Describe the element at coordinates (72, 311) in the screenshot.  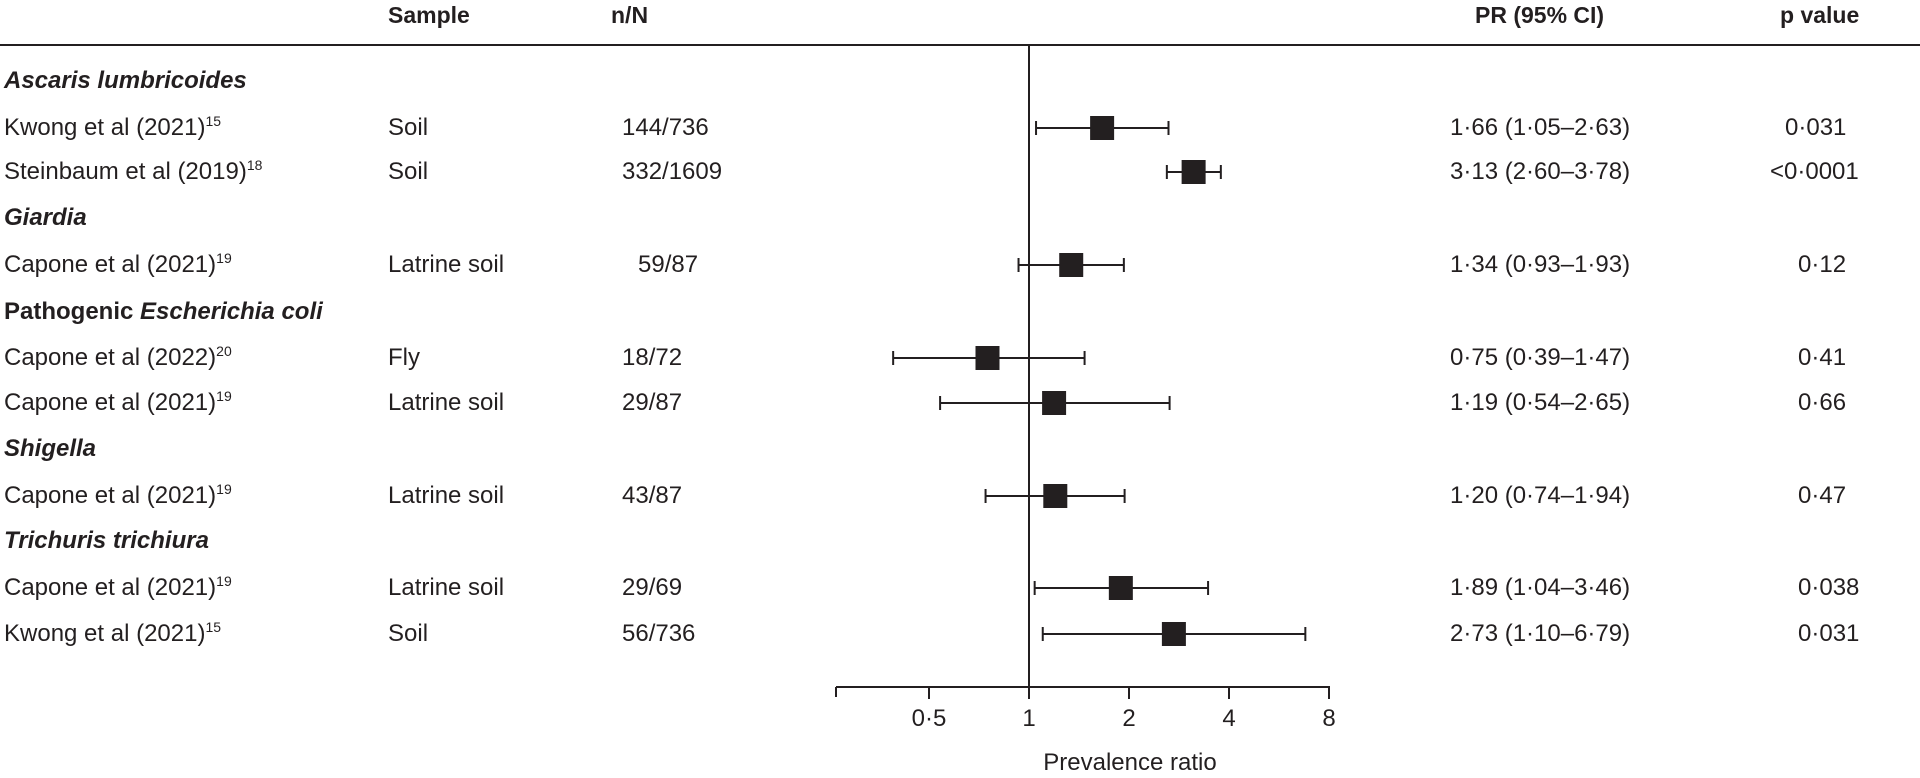
I see `group-e-coli-plain: Pathogenic` at that location.